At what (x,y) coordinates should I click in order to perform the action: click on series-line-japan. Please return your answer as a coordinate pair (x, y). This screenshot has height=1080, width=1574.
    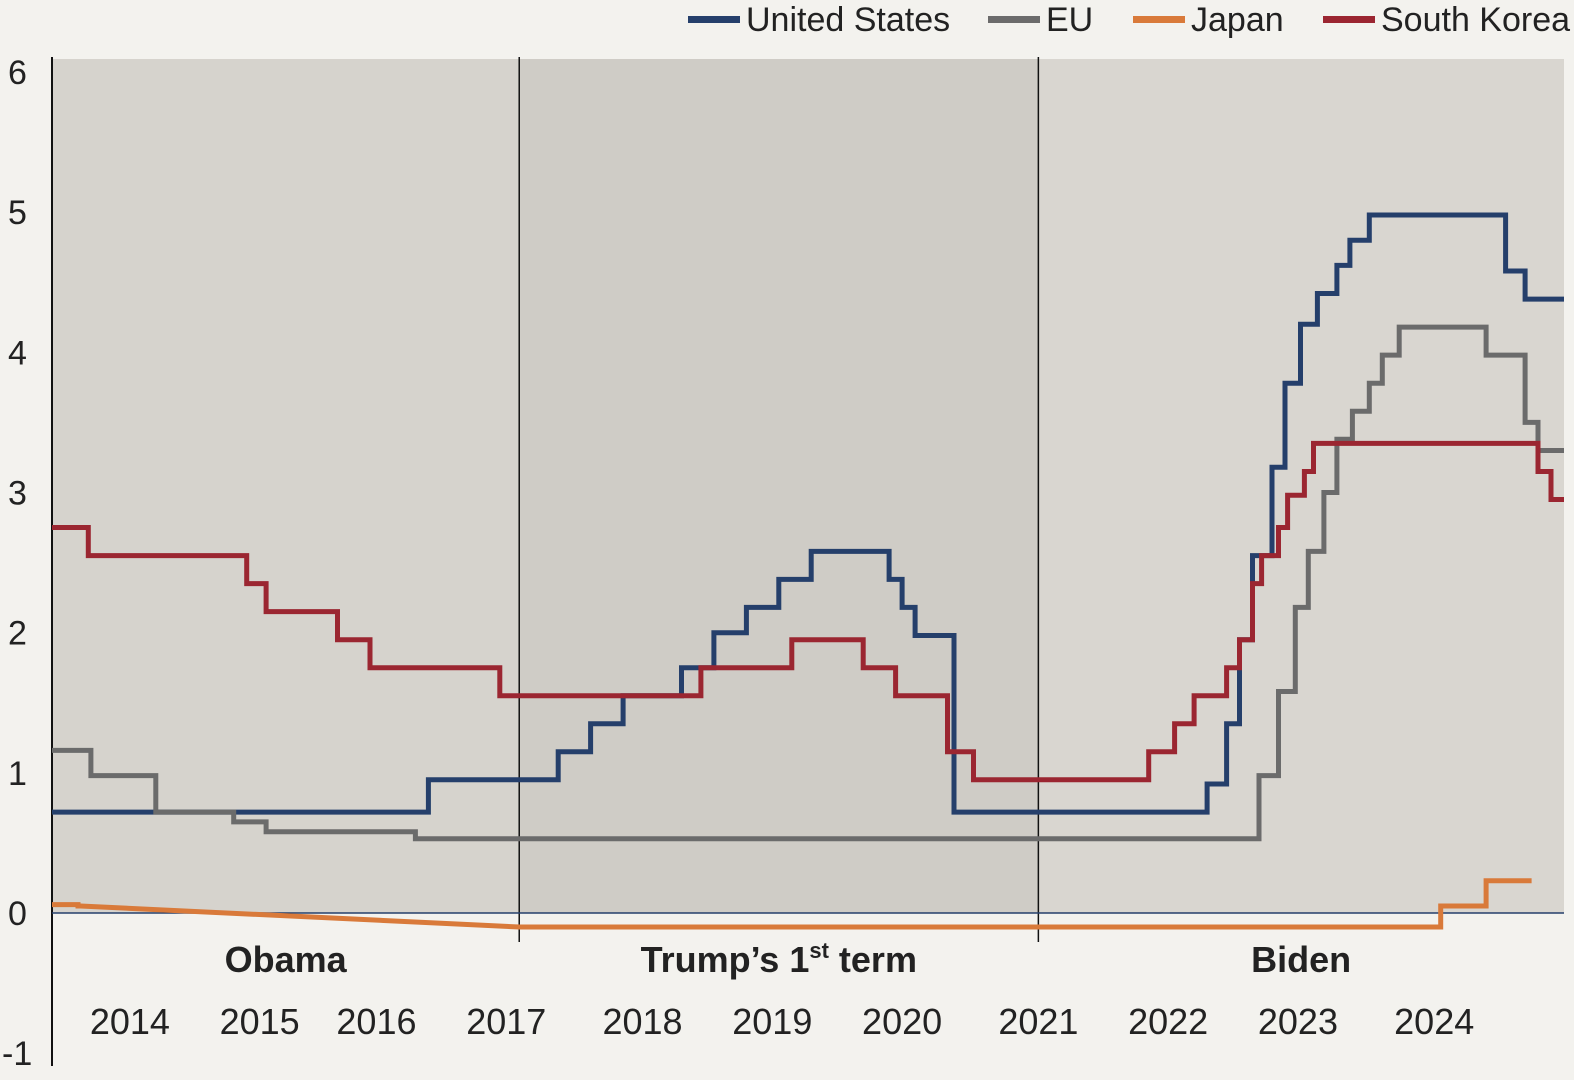
    Looking at the image, I should click on (792, 904).